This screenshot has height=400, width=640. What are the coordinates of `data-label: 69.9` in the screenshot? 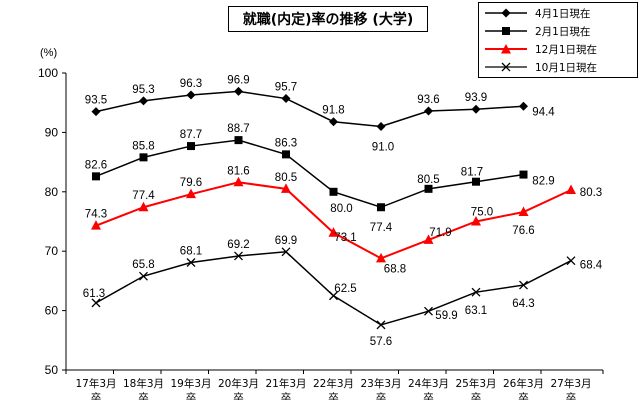 It's located at (286, 241).